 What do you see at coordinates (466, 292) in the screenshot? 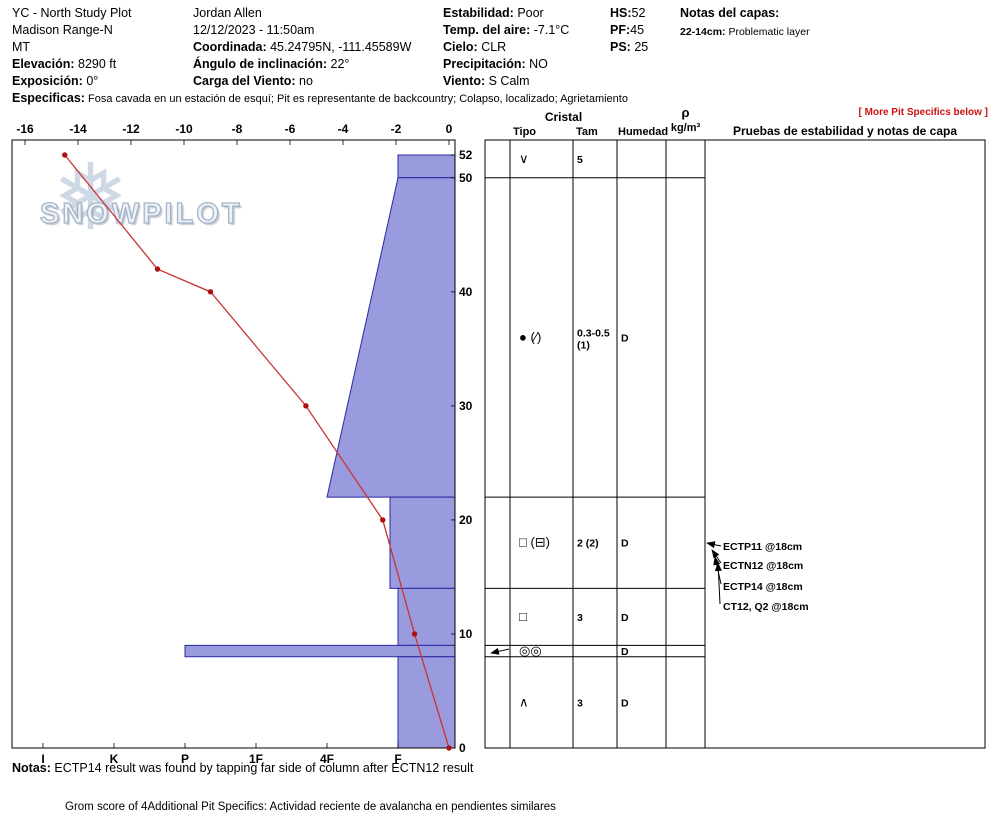
I see `depth-tick-label: 40` at bounding box center [466, 292].